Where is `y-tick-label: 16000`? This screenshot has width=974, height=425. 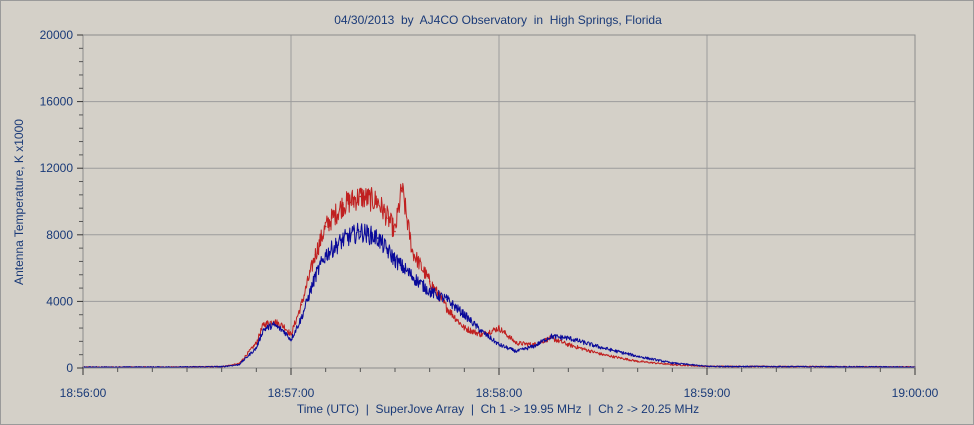
y-tick-label: 16000 is located at coordinates (57, 102).